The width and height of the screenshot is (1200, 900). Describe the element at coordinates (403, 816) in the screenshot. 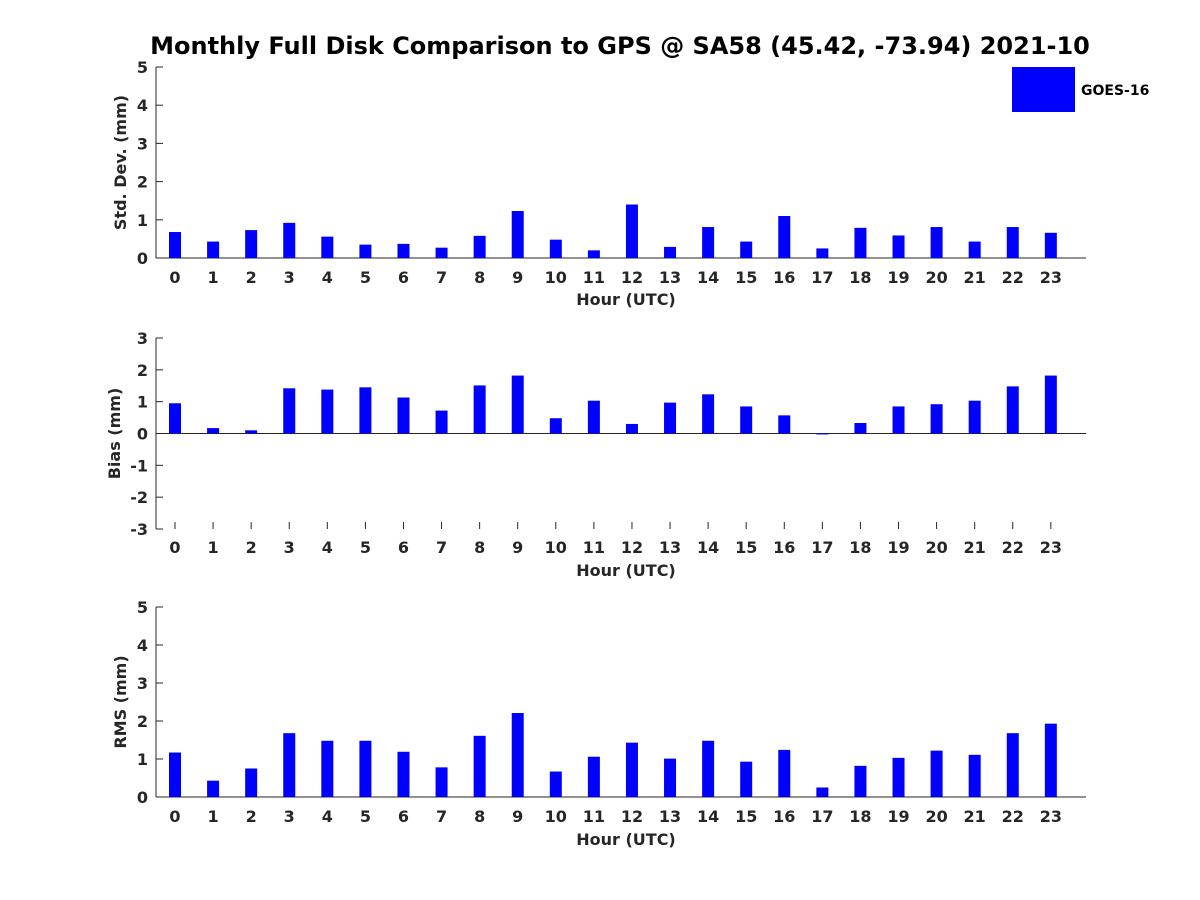

I see `rms-x-tick-label: 6` at that location.